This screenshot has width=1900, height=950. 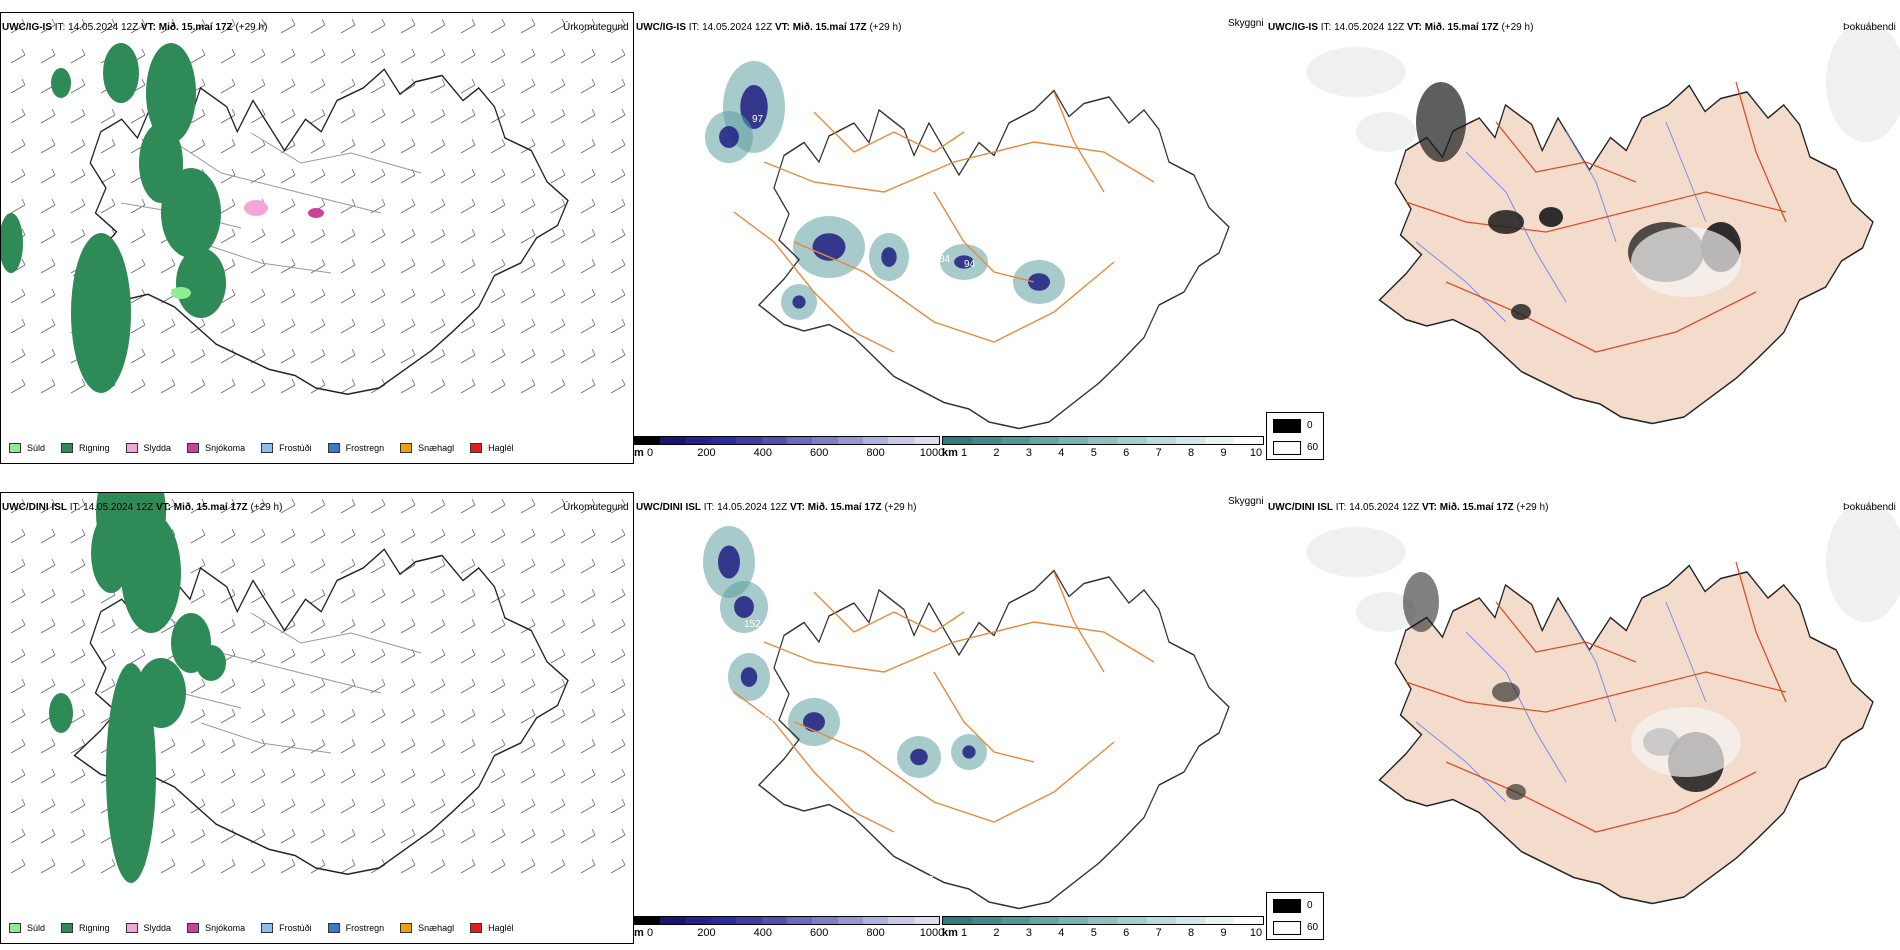 What do you see at coordinates (1506, 692) in the screenshot?
I see `fog-dense-area` at bounding box center [1506, 692].